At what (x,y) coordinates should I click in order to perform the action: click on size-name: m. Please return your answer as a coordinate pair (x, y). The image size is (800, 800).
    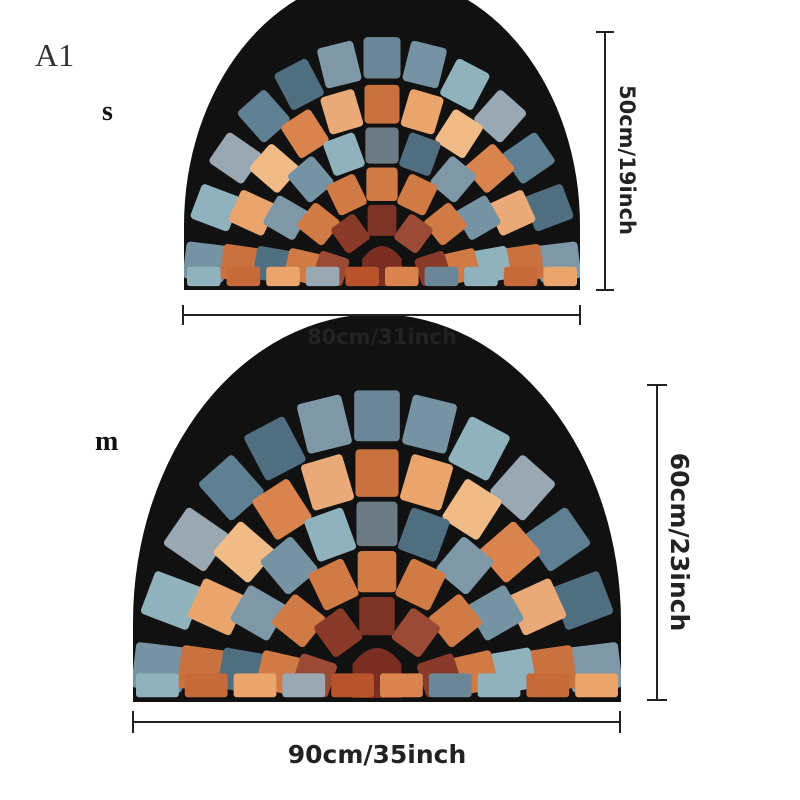
    Looking at the image, I should click on (106, 441).